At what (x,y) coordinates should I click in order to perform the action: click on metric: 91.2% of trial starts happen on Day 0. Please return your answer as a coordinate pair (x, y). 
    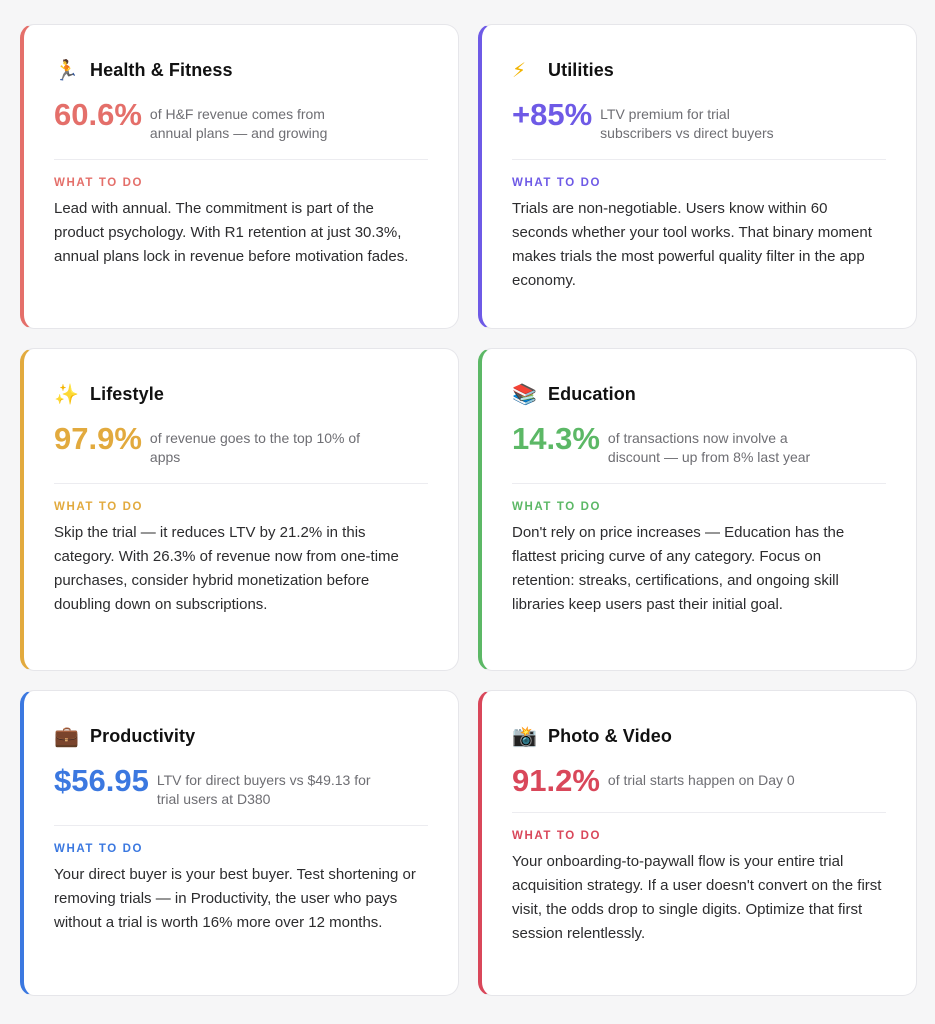
    Looking at the image, I should click on (699, 780).